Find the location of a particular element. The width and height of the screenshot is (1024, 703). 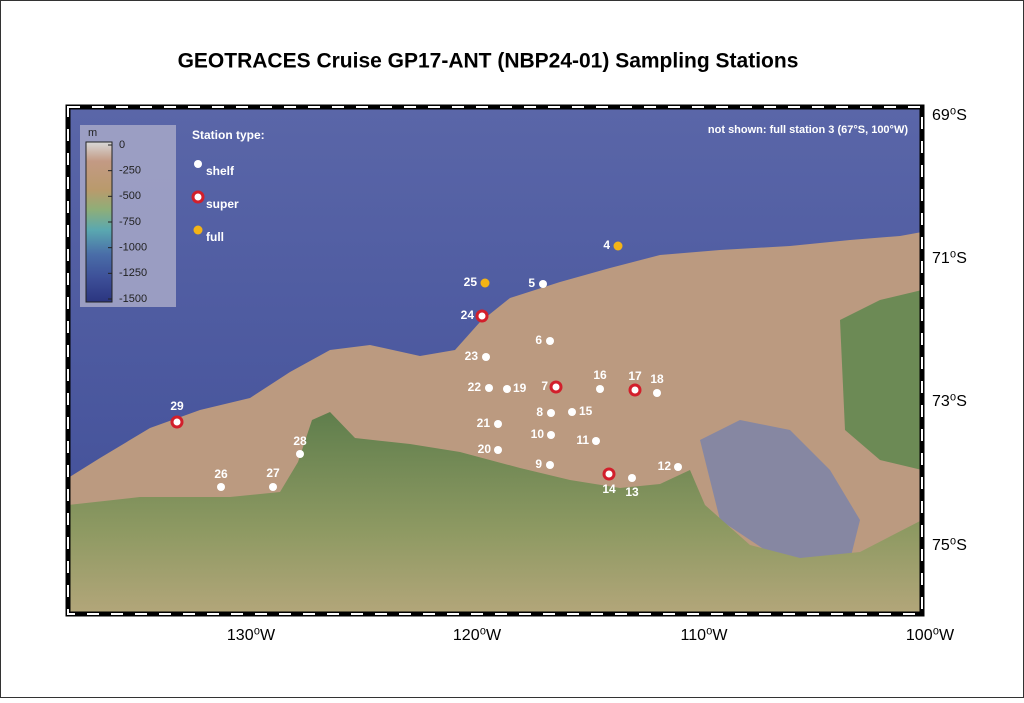

station-label: 24 is located at coordinates (468, 315).